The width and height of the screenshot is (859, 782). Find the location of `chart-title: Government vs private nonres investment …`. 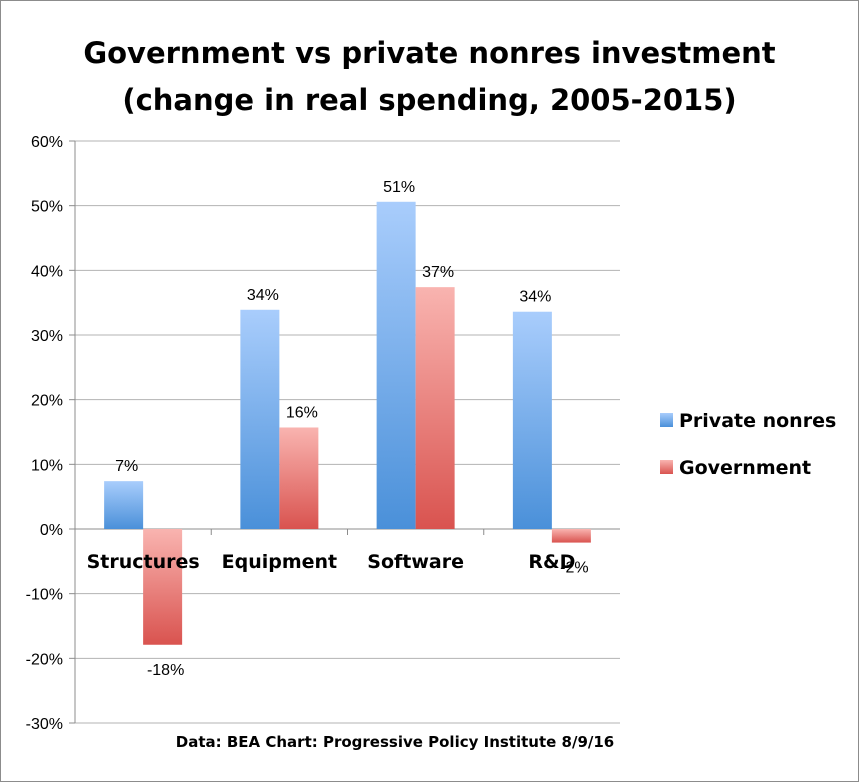

chart-title: Government vs private nonres investment … is located at coordinates (429, 77).